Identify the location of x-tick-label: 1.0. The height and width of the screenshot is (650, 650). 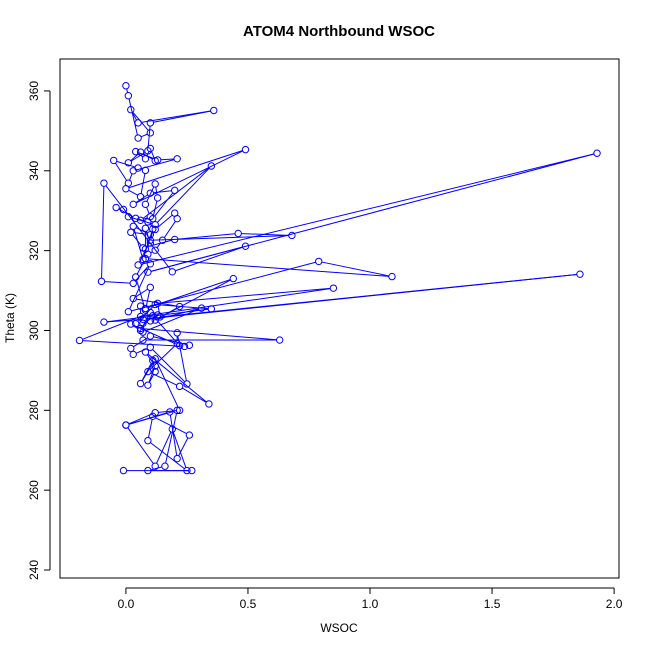
(370, 604).